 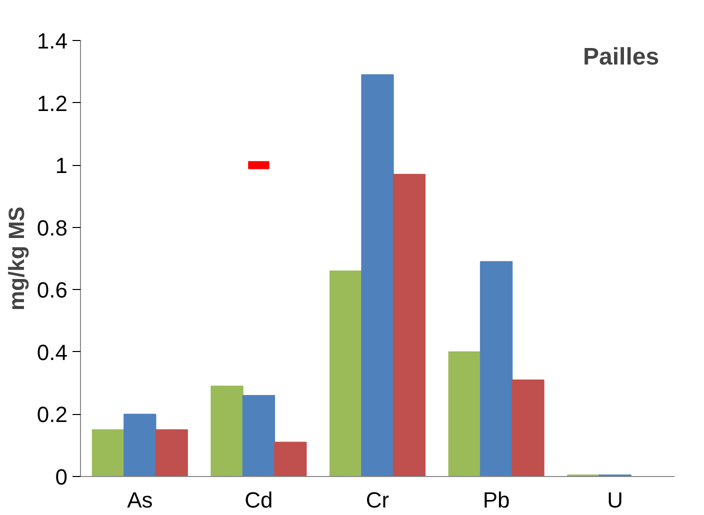 What do you see at coordinates (378, 500) in the screenshot?
I see `x-tick-label: Cr` at bounding box center [378, 500].